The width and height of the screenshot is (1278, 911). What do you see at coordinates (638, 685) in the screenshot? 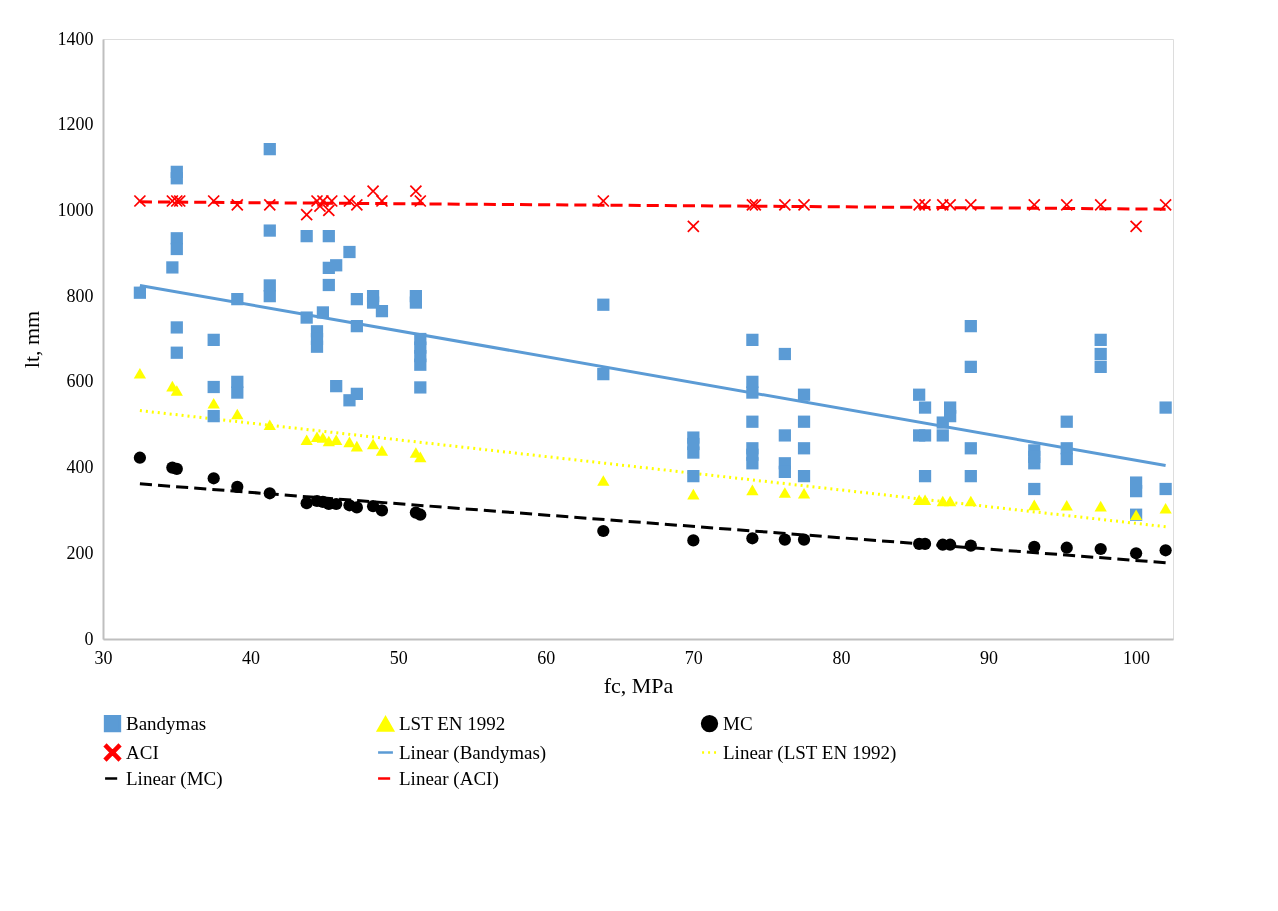
I see `x-axis-title: fc, MPa` at bounding box center [638, 685].